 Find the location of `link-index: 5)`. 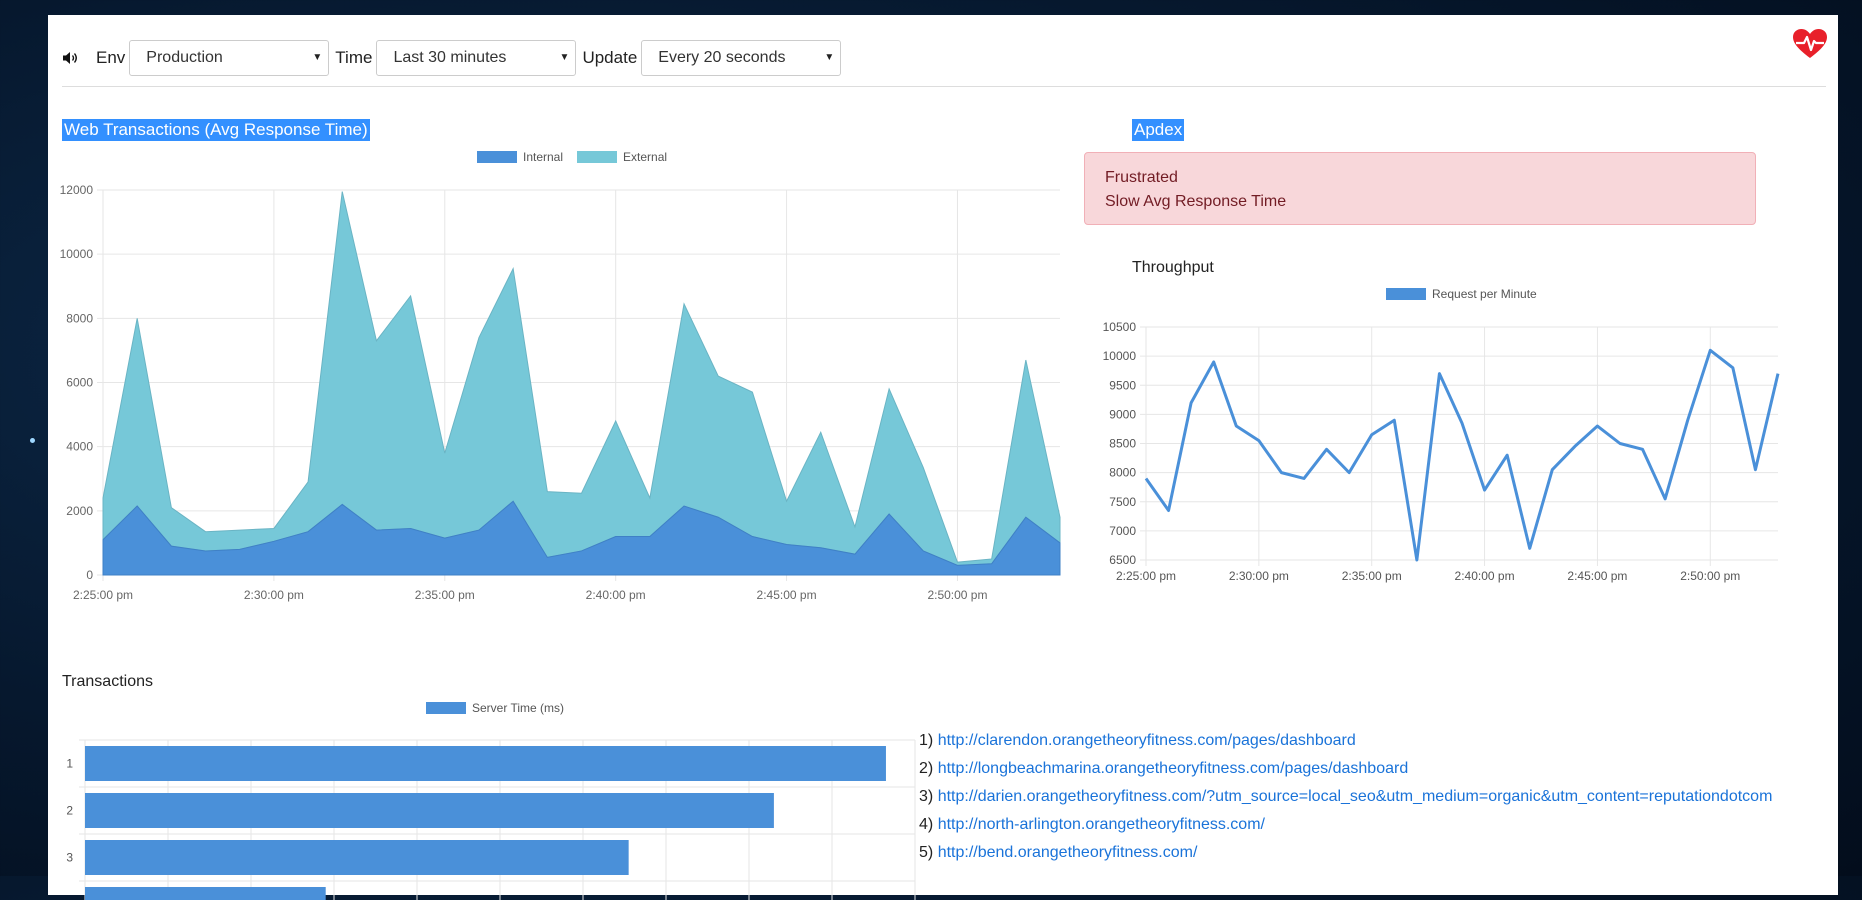

link-index: 5) is located at coordinates (926, 852).